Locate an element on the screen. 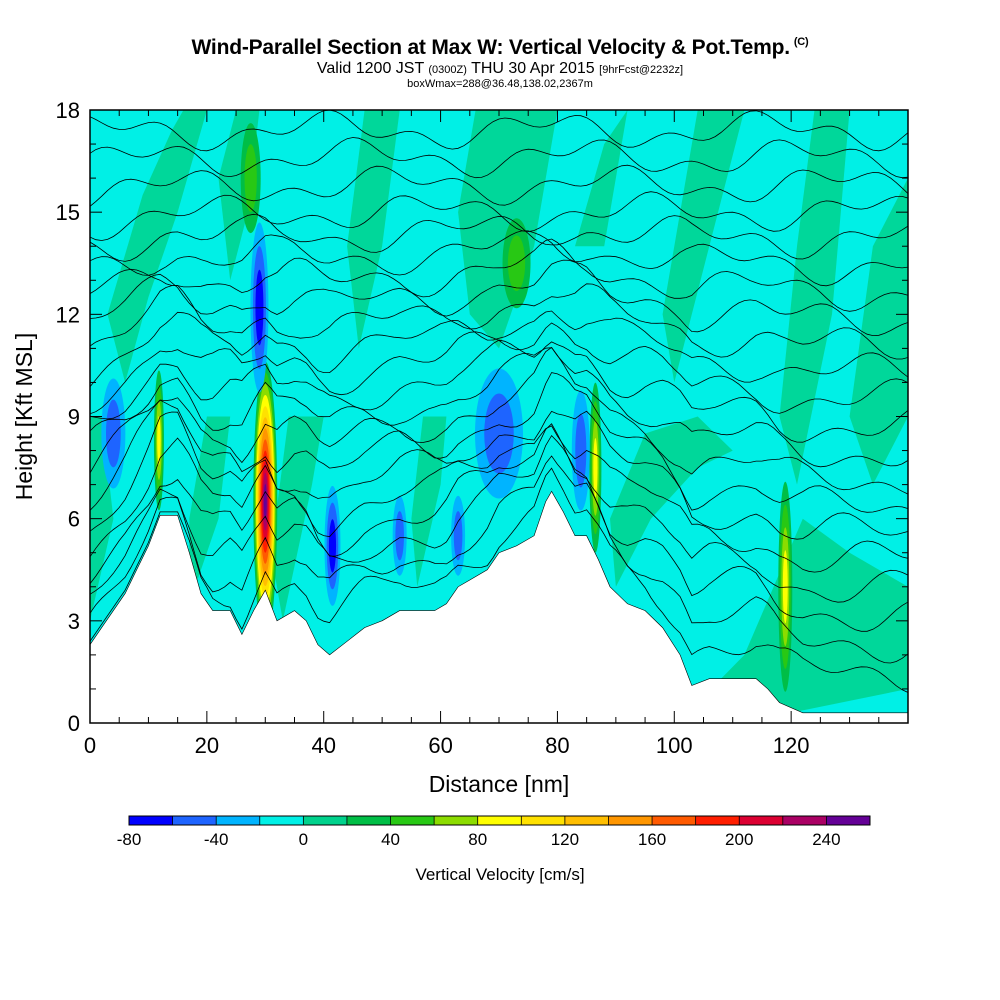 The width and height of the screenshot is (1000, 1000). colorbar-tick-label: 0 is located at coordinates (303, 839).